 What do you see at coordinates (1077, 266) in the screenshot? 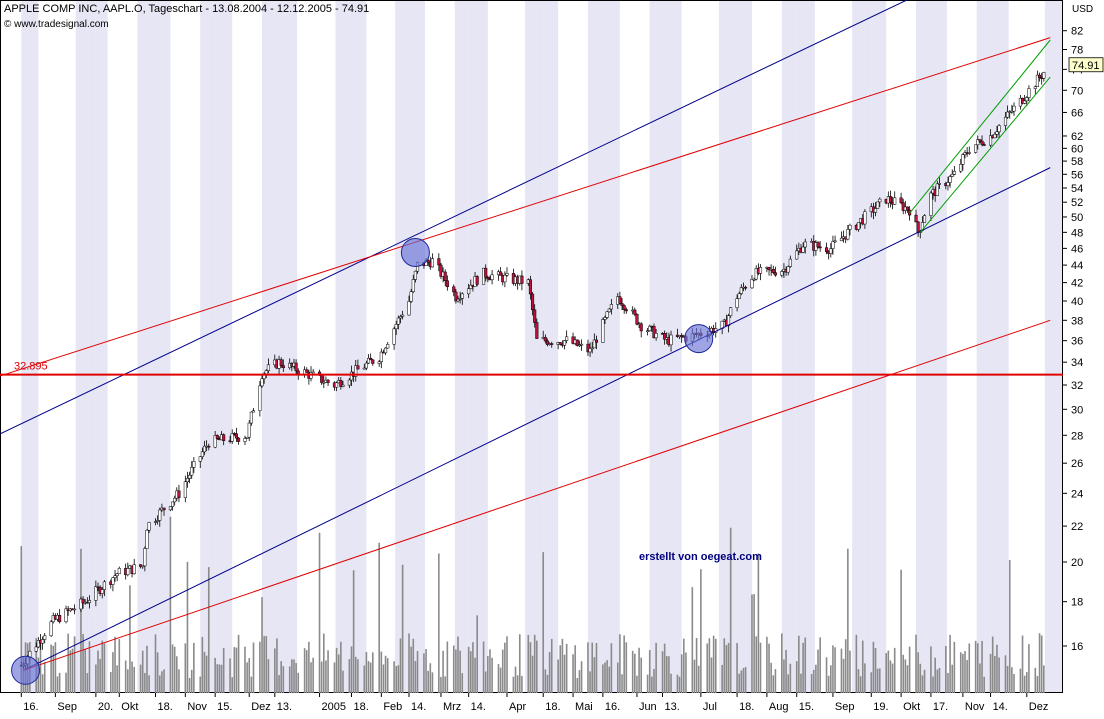
I see `y-tick-label: 44` at bounding box center [1077, 266].